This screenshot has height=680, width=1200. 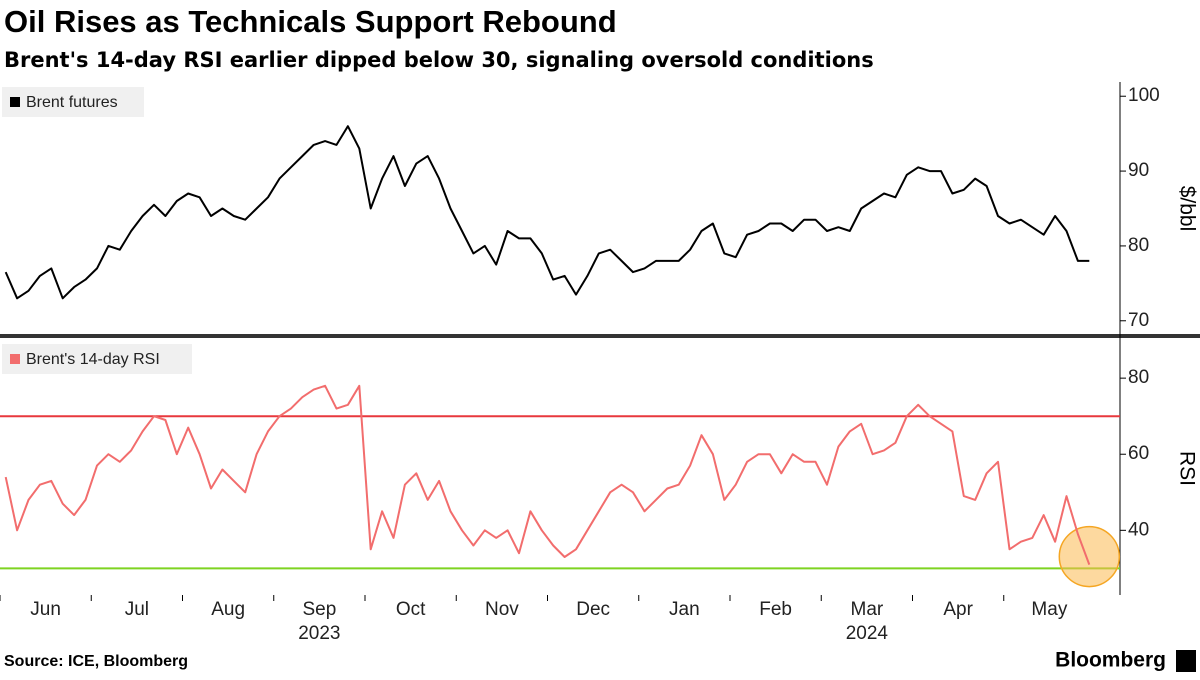 I want to click on x-tick-label: Aug, so click(x=228, y=609).